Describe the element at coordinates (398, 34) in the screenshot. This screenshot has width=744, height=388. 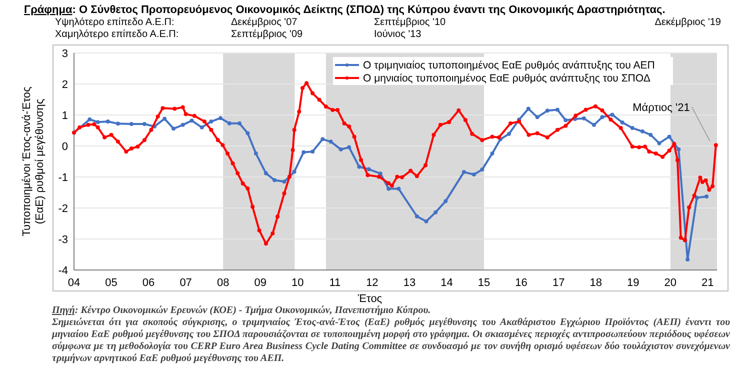
I see `text: Ιούνιος '13` at that location.